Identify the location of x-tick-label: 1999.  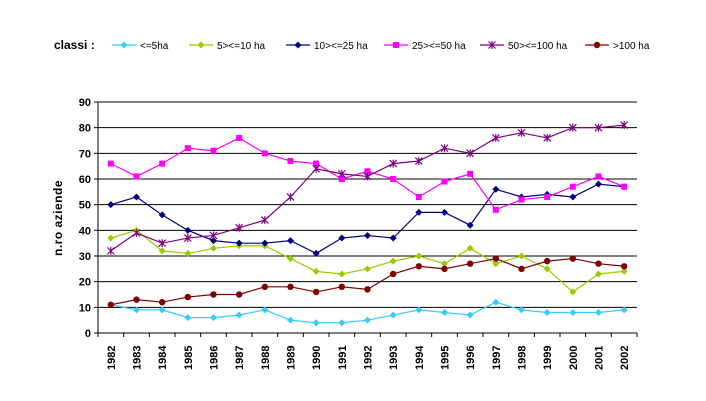
(548, 358).